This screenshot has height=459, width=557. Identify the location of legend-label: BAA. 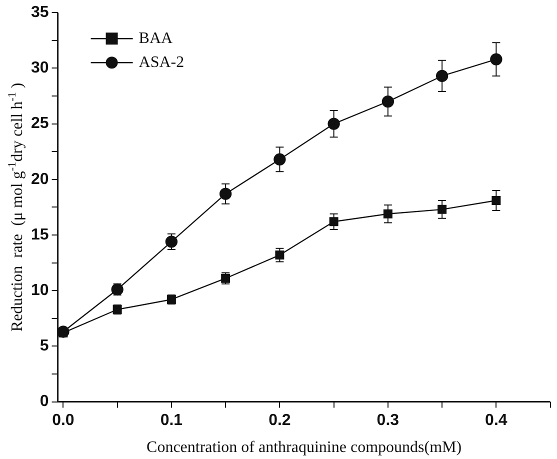
(156, 38).